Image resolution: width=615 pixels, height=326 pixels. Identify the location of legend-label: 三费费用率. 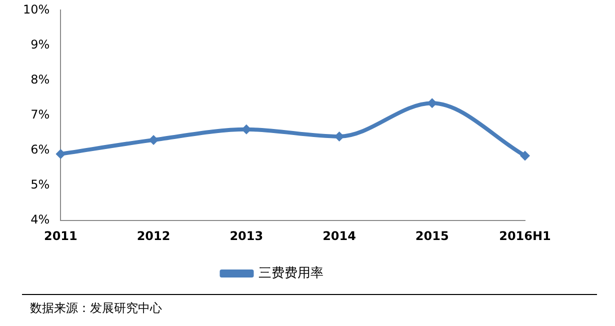
(291, 272).